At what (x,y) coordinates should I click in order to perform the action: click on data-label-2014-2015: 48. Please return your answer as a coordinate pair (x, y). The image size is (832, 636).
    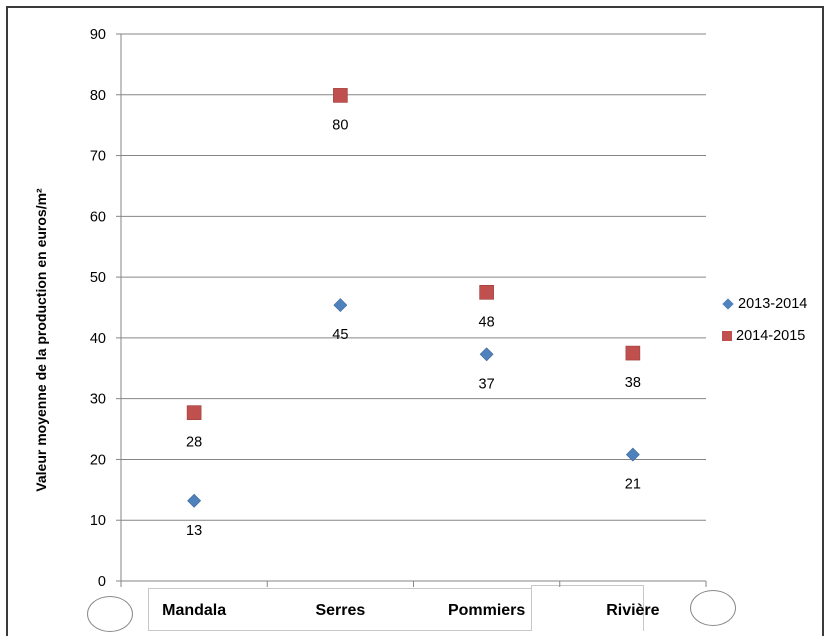
    Looking at the image, I should click on (487, 322).